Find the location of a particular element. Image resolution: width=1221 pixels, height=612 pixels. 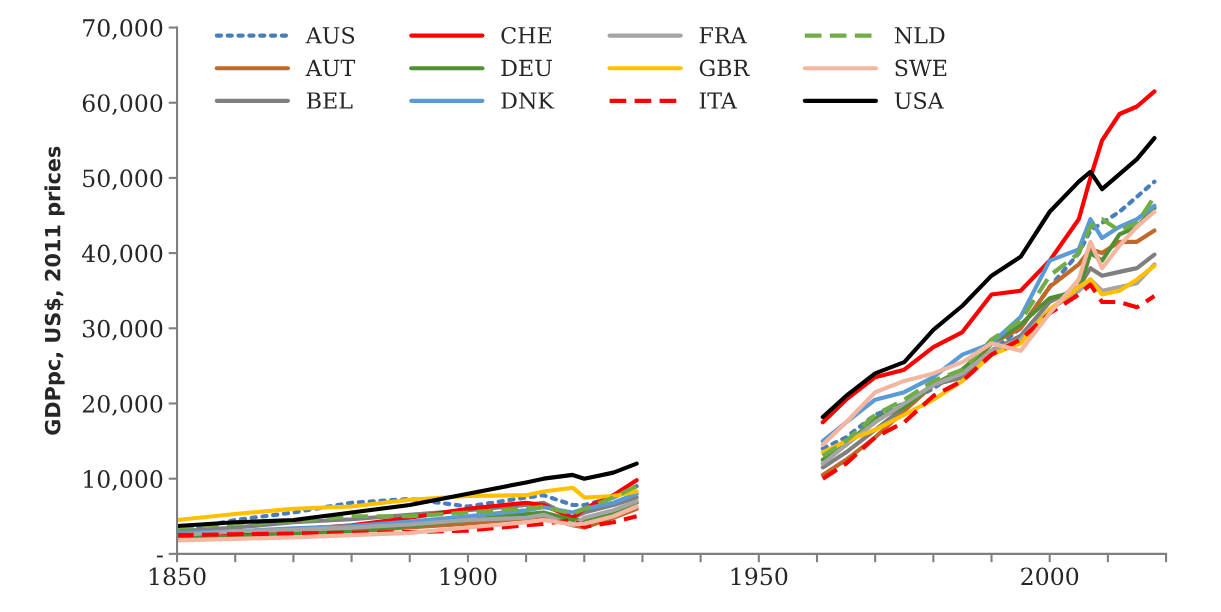

y-tick-label: 60,000 is located at coordinates (122, 104).